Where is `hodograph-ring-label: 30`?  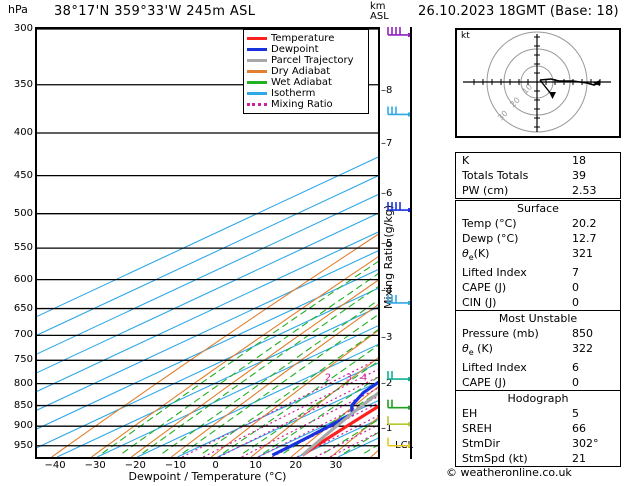 hodograph-ring-label: 30 is located at coordinates (503, 116).